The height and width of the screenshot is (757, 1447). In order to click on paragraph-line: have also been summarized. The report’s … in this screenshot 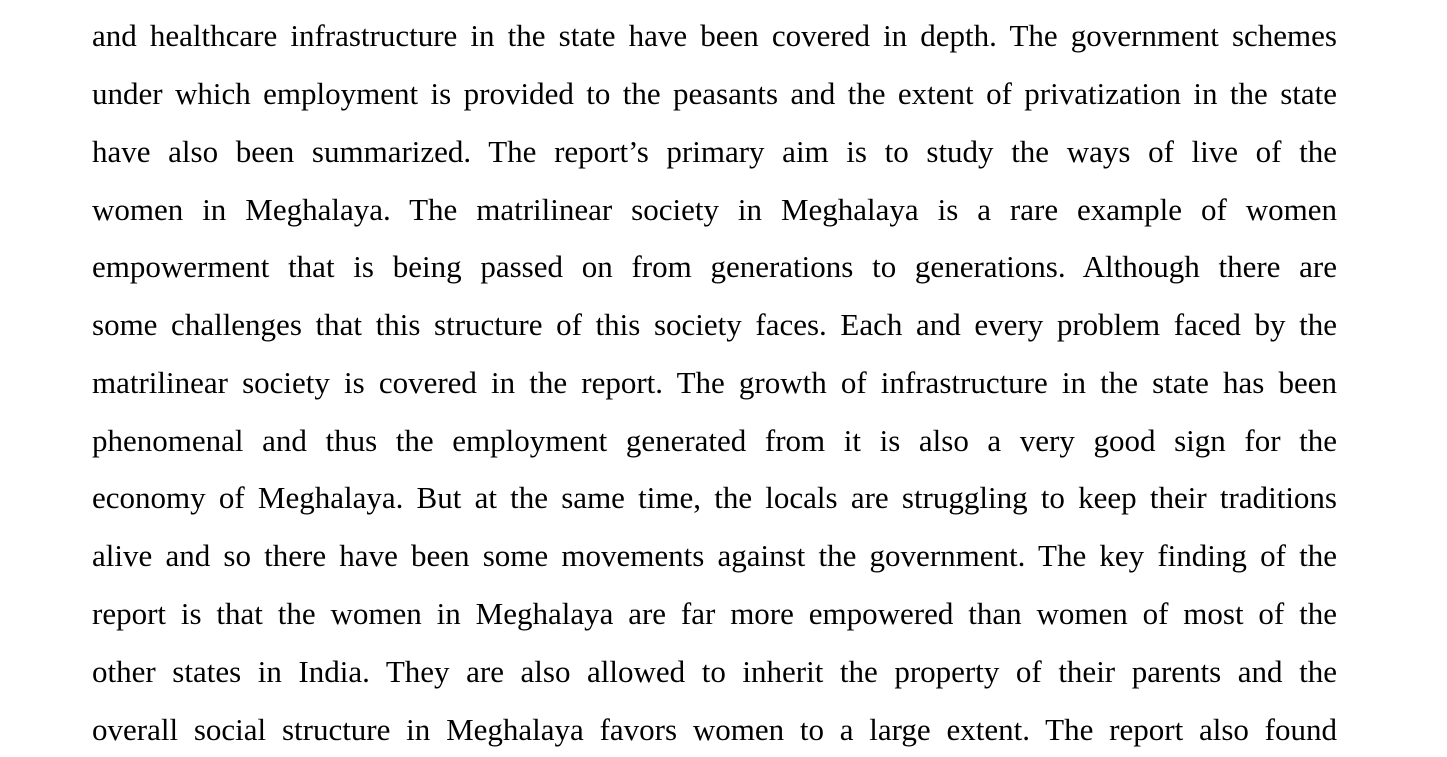, I will do `click(714, 151)`.